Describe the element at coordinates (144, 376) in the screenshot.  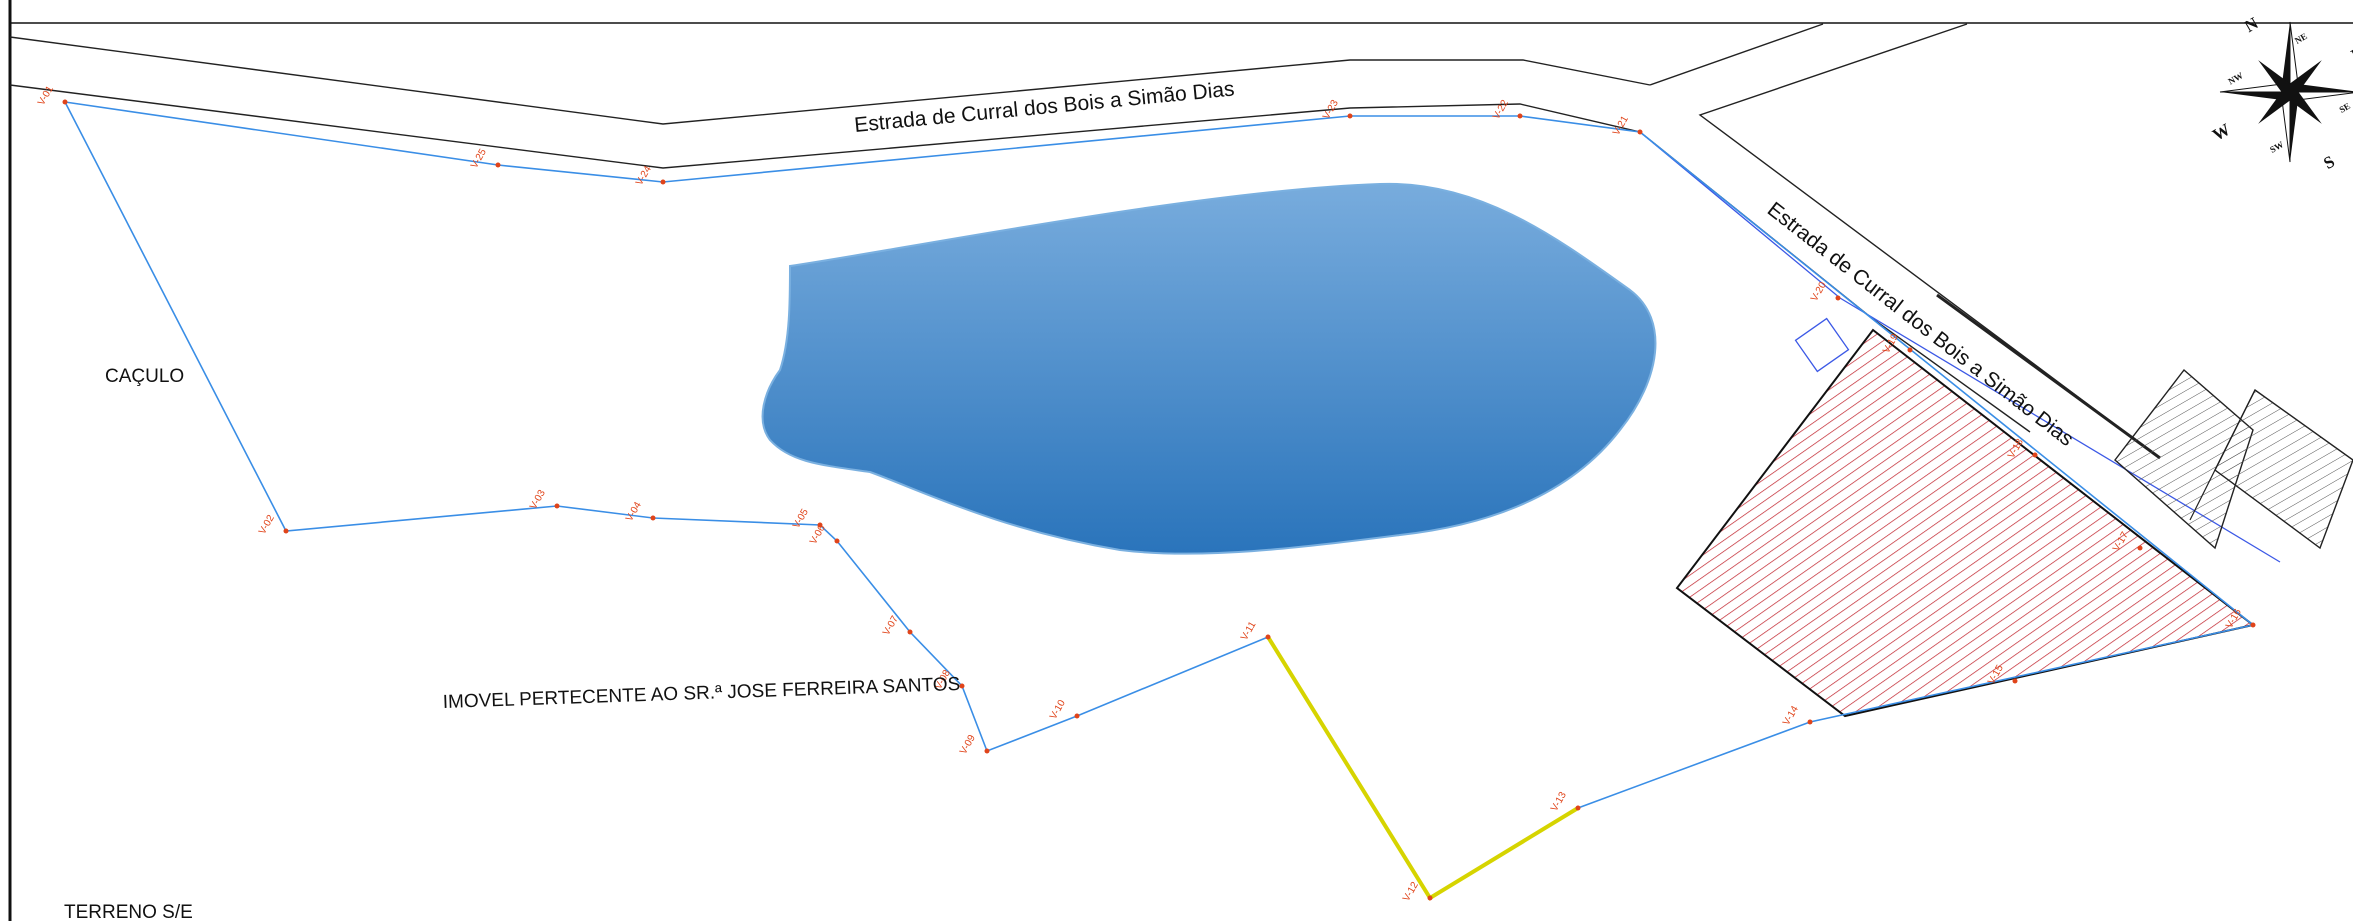
I see `area-label-caculo: CAÇULO` at that location.